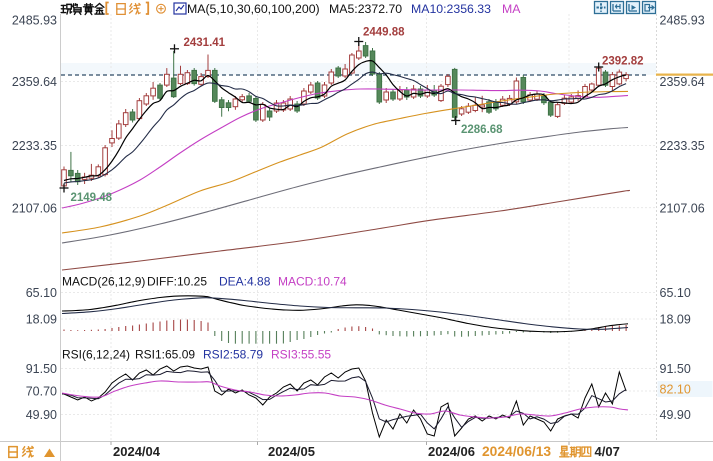  I want to click on svg-text: RSI(6,12,24), so click(96, 355).